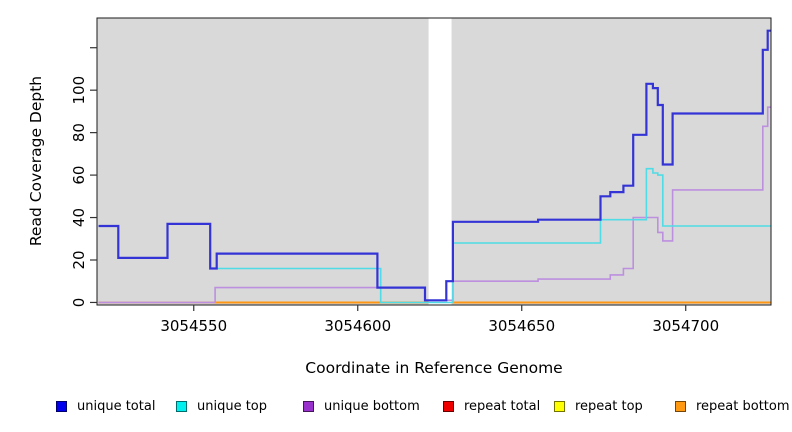  I want to click on y-tick-label: 60, so click(79, 175).